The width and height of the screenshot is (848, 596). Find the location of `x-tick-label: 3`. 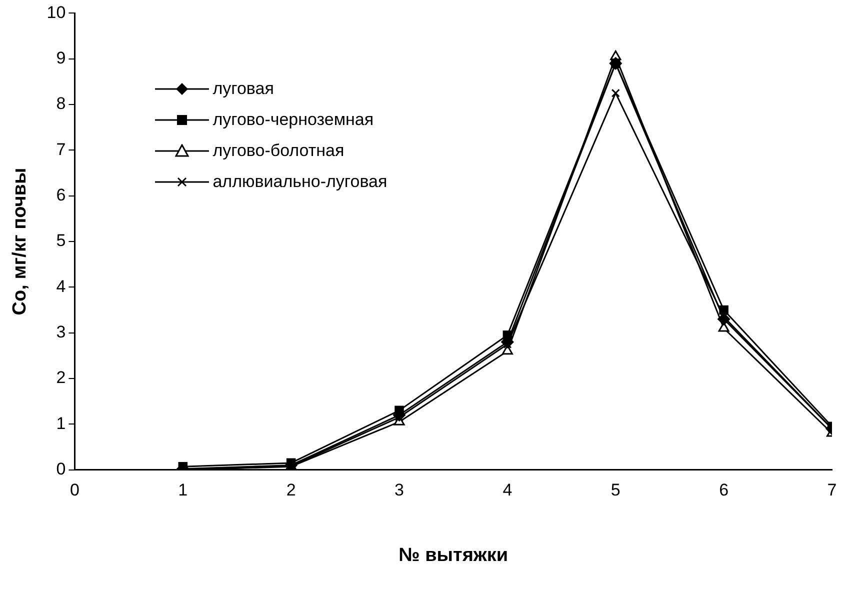

x-tick-label: 3 is located at coordinates (399, 490).